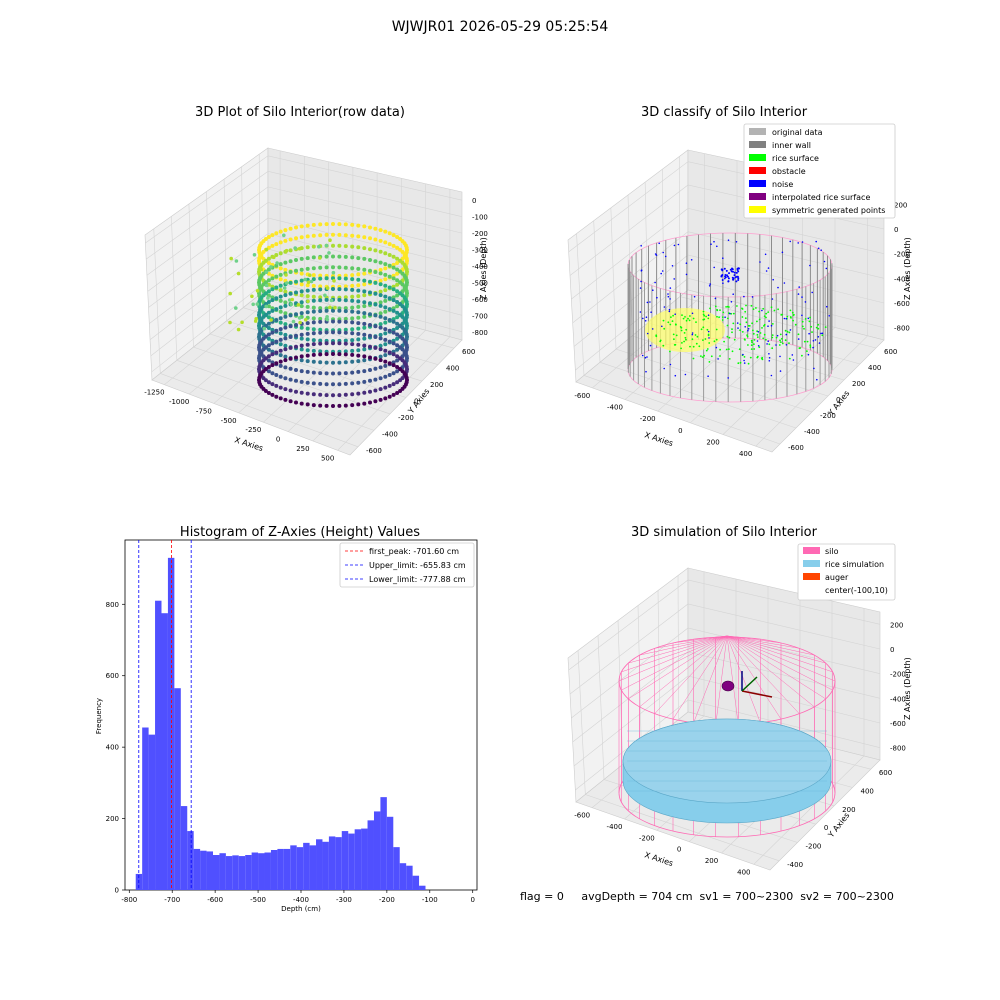  What do you see at coordinates (172, 900) in the screenshot?
I see `histogram-xtick-label: -700` at bounding box center [172, 900].